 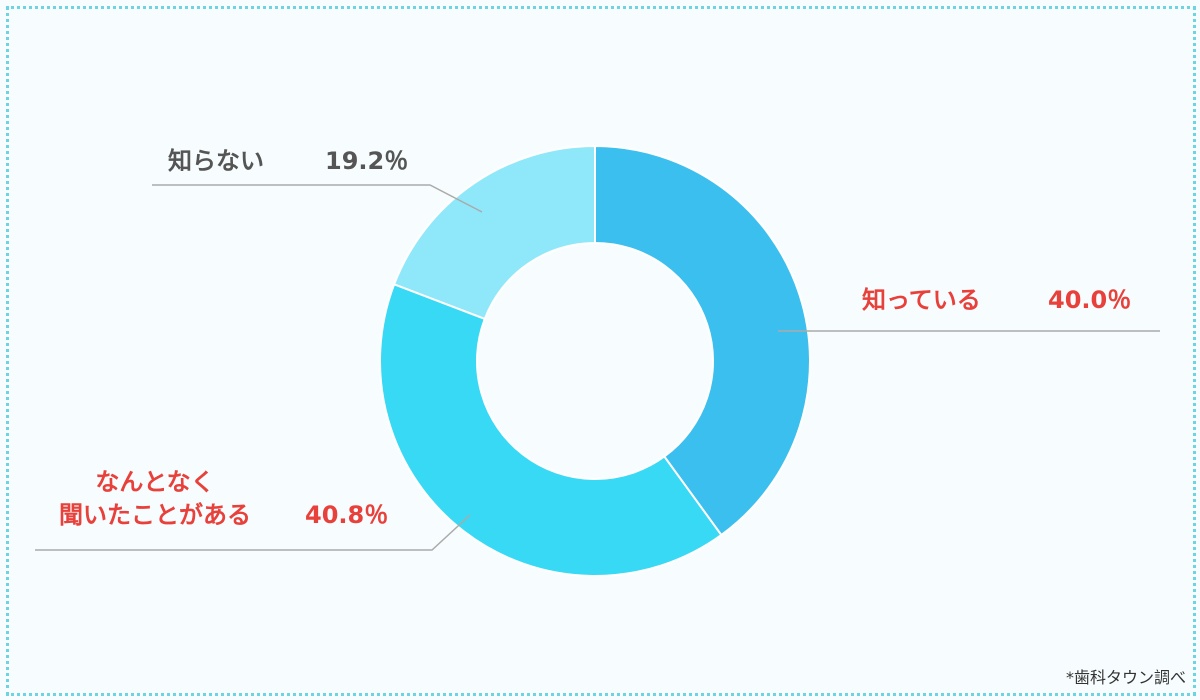 What do you see at coordinates (155, 498) in the screenshot?
I see `category-label: なんとなく 聞いたことがある` at bounding box center [155, 498].